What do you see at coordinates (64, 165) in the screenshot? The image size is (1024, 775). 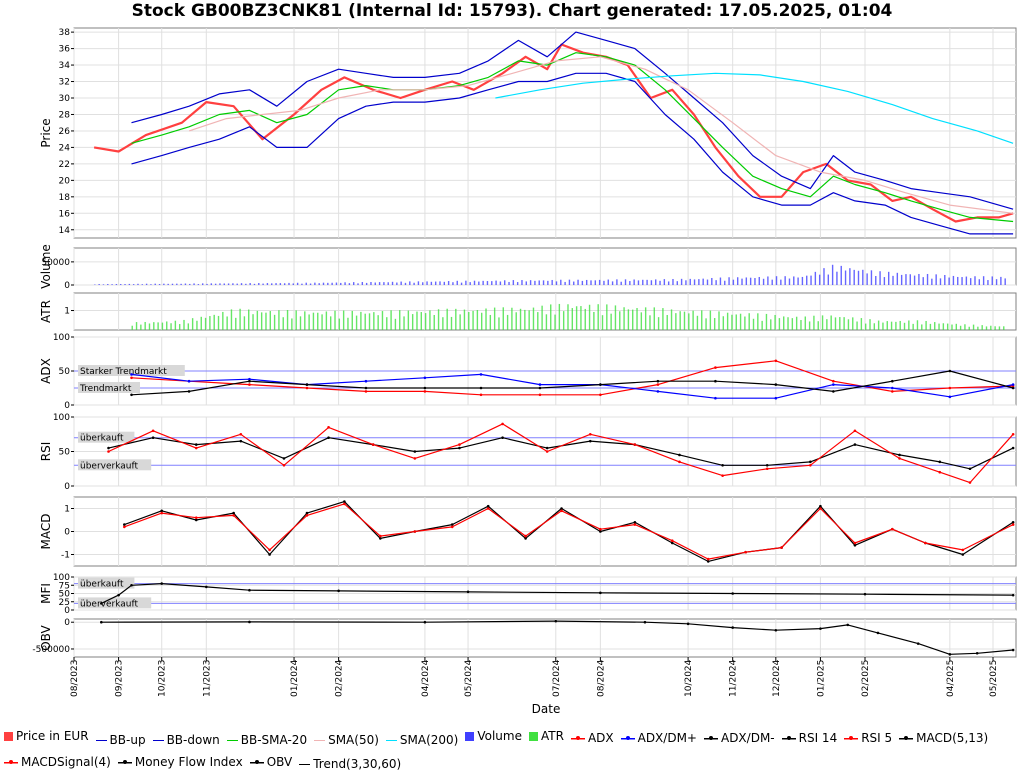 I see `y-tick-label: 22` at bounding box center [64, 165].